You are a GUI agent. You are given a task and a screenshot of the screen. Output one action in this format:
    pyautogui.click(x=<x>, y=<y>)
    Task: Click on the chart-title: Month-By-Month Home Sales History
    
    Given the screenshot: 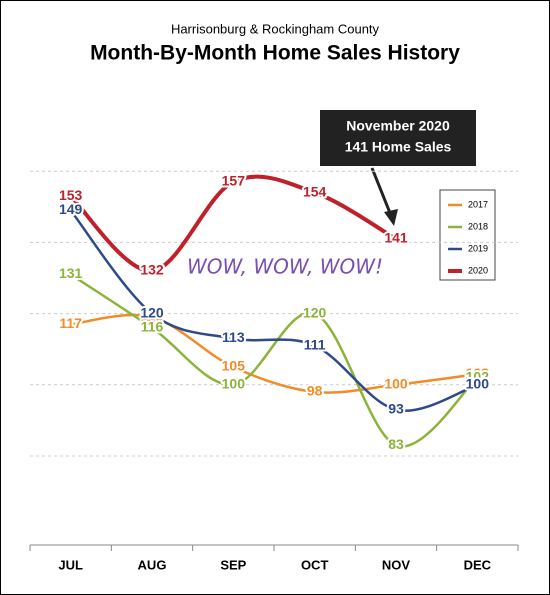 What is the action you would take?
    pyautogui.click(x=275, y=53)
    